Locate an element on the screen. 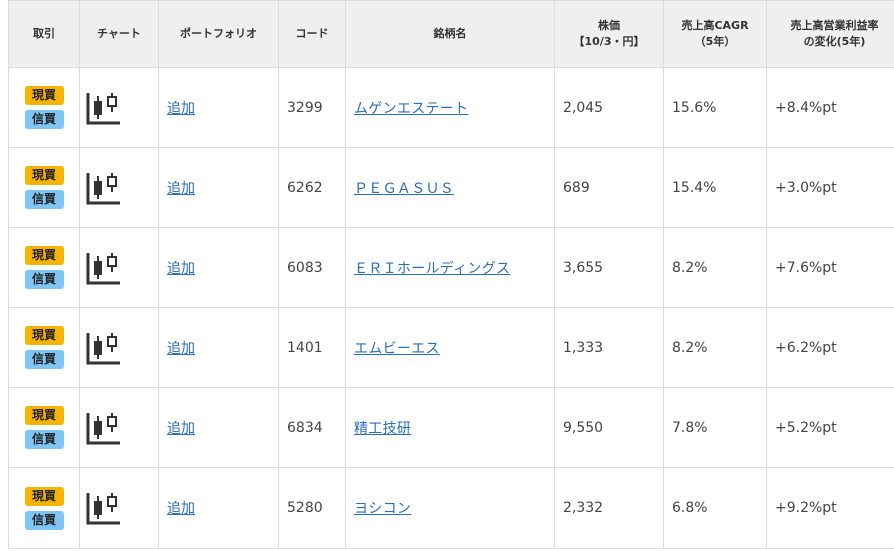 The height and width of the screenshot is (551, 894). table-row: 現買 信買 追加 6834 精工技研 9,550 7.8% +5.2%pt is located at coordinates (451, 427).